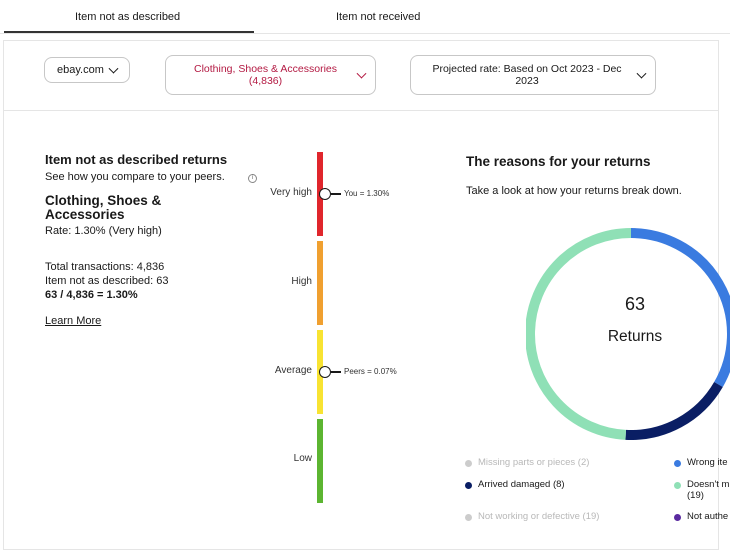  I want to click on learn-more-link: Learn More, so click(73, 321).